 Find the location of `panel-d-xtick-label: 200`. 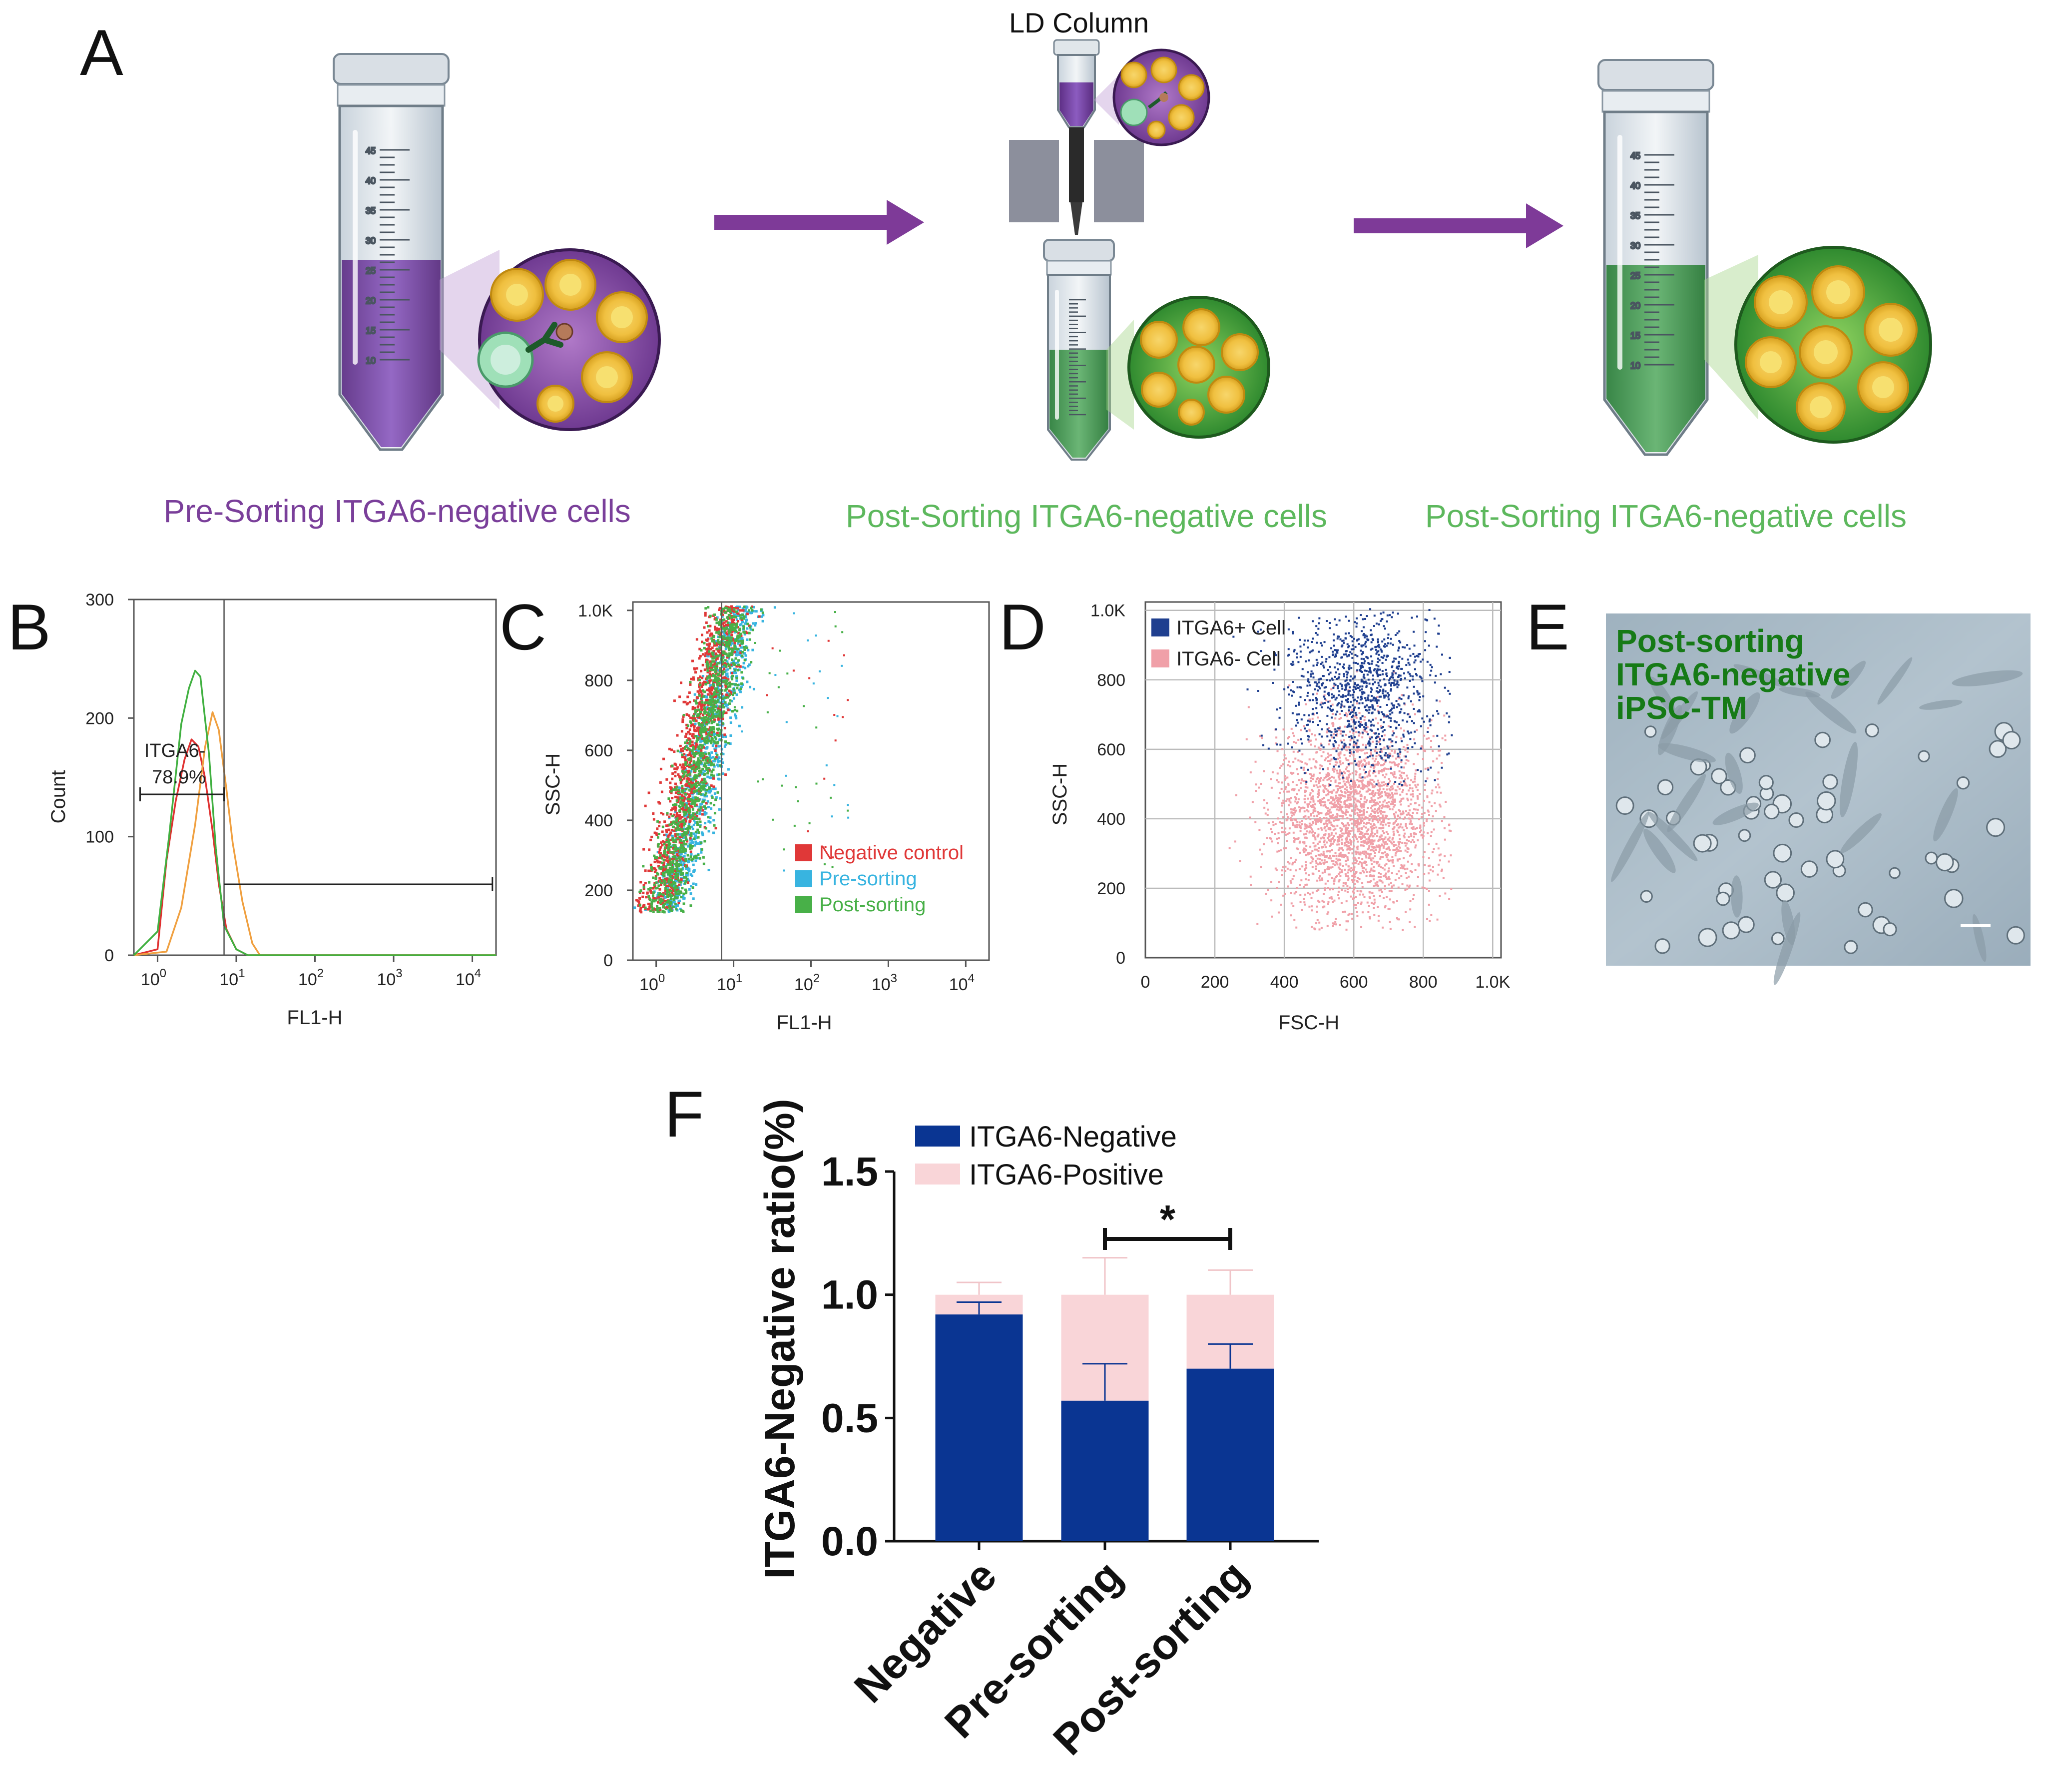

panel-d-xtick-label: 200 is located at coordinates (1215, 982).